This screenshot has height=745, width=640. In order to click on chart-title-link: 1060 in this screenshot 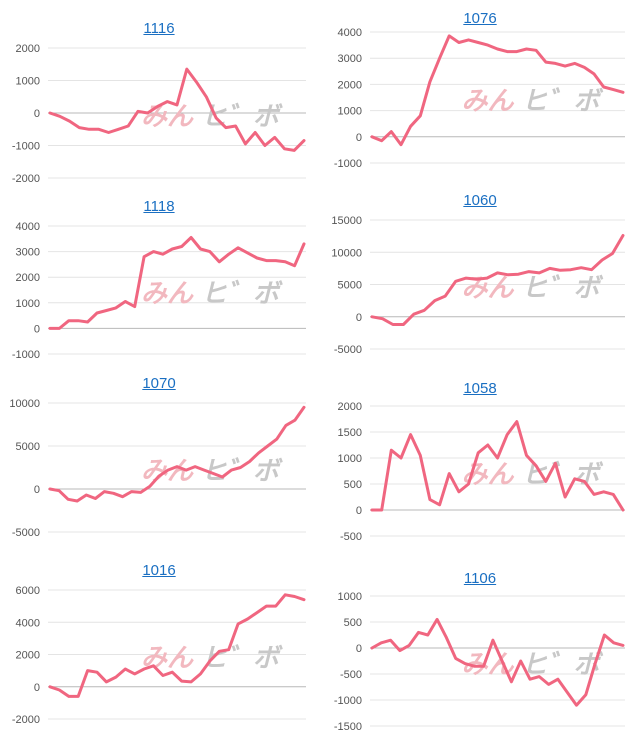, I will do `click(480, 200)`.